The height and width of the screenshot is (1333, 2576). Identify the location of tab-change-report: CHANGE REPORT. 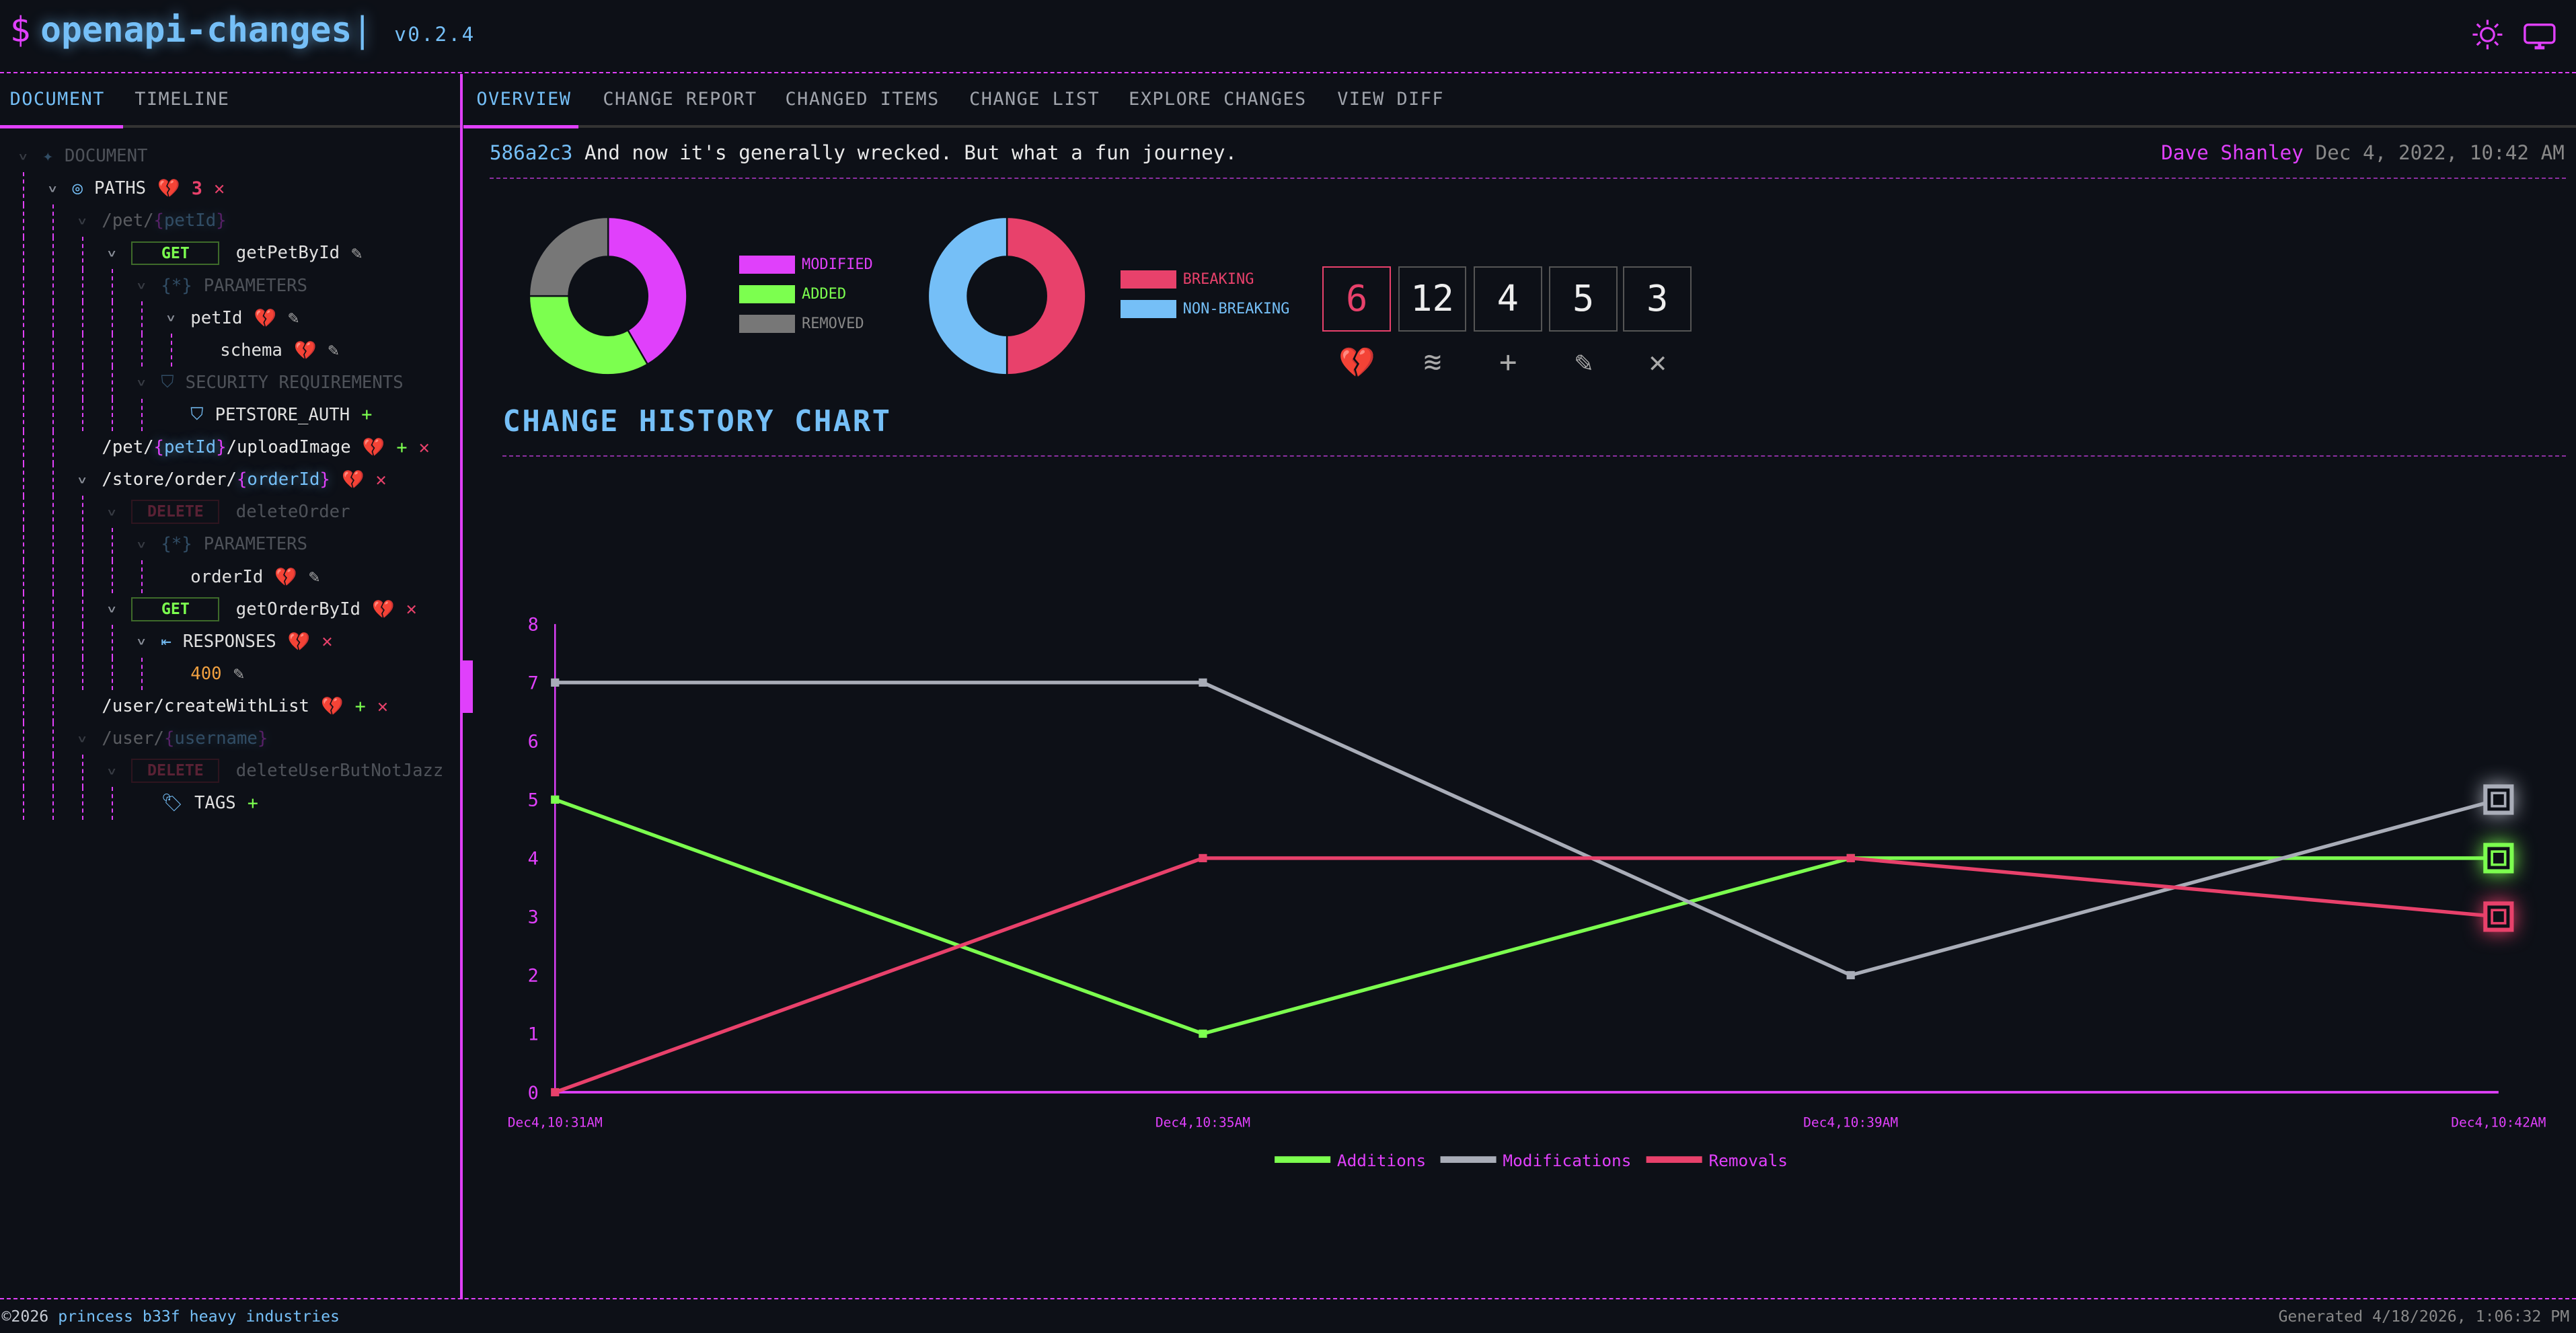
(680, 99).